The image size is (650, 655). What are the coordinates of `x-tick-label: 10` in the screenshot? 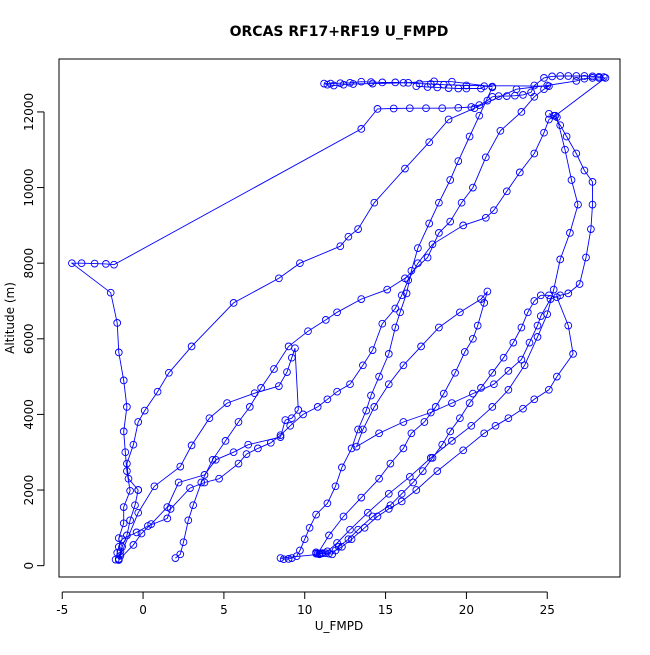 It's located at (304, 610).